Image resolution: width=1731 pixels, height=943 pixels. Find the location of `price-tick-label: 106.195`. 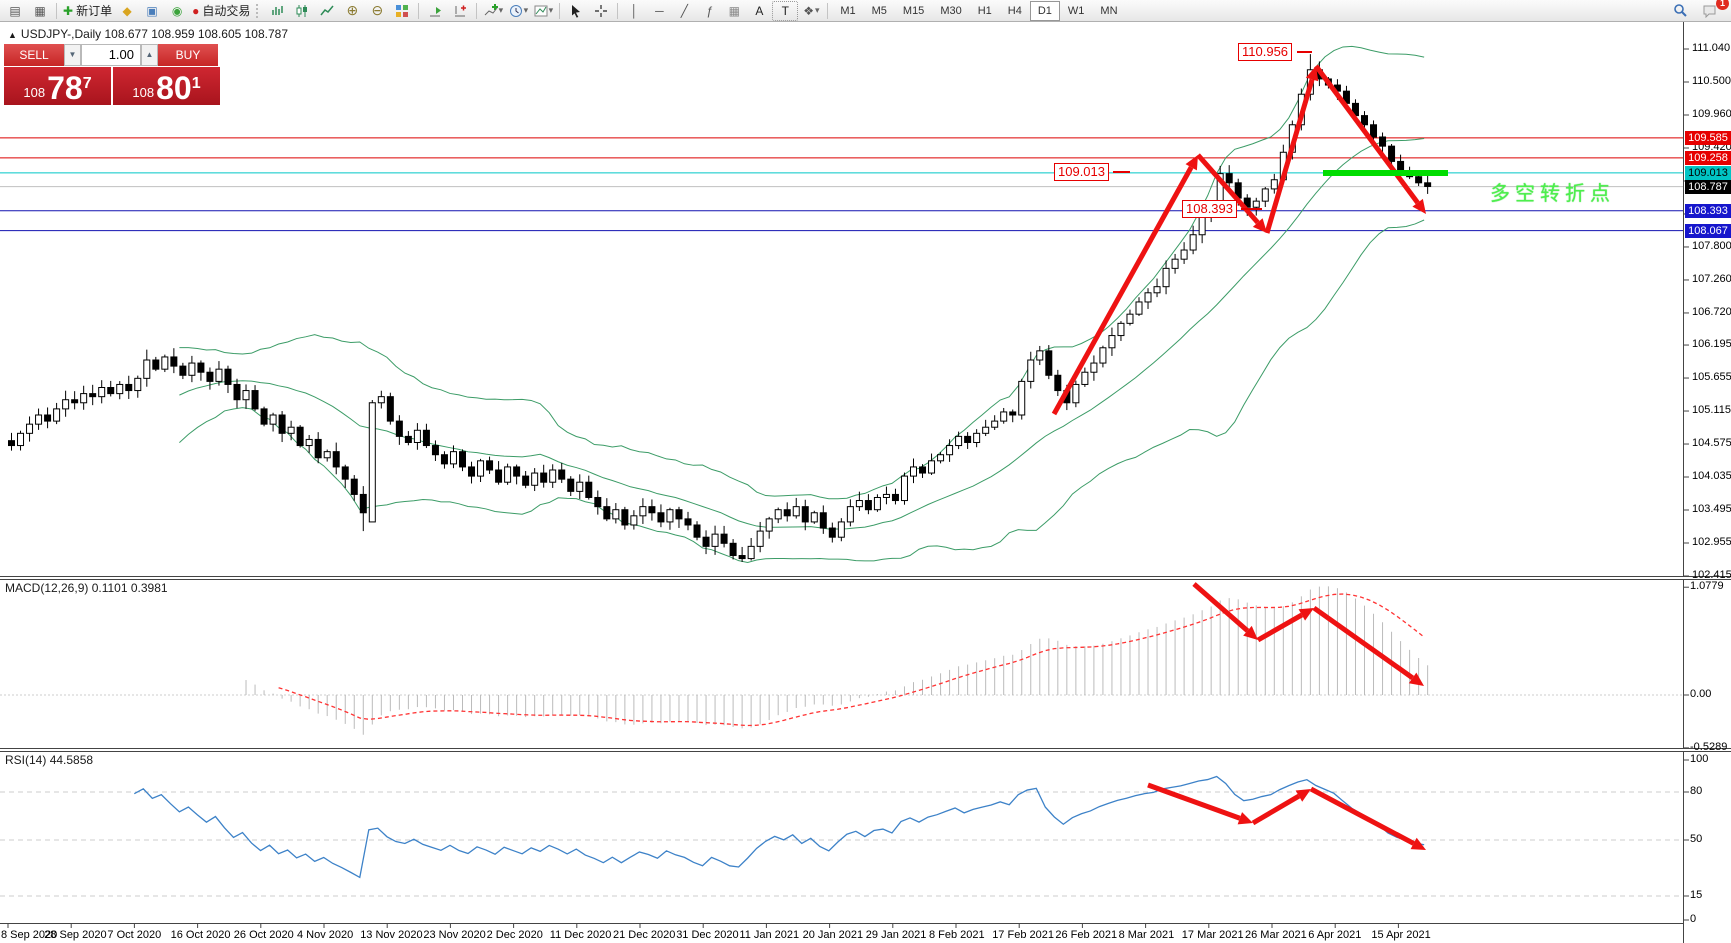

price-tick-label: 106.195 is located at coordinates (1711, 344).